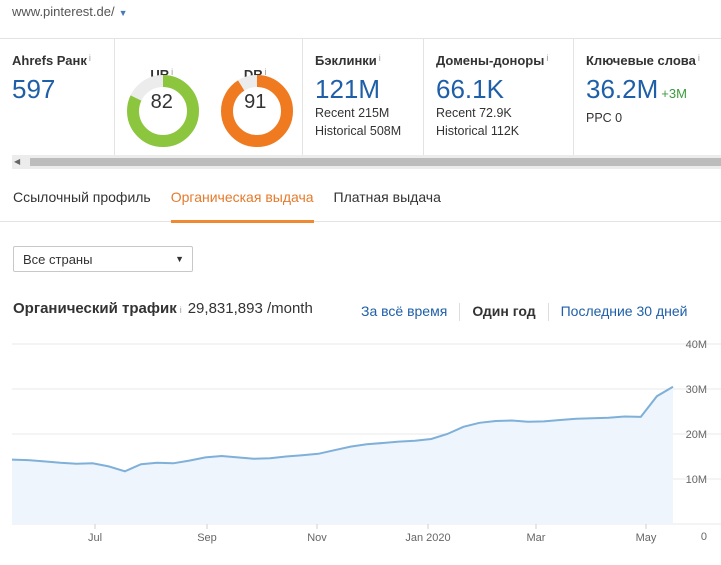 This screenshot has width=721, height=565. I want to click on y-tick-label: 10M, so click(696, 480).